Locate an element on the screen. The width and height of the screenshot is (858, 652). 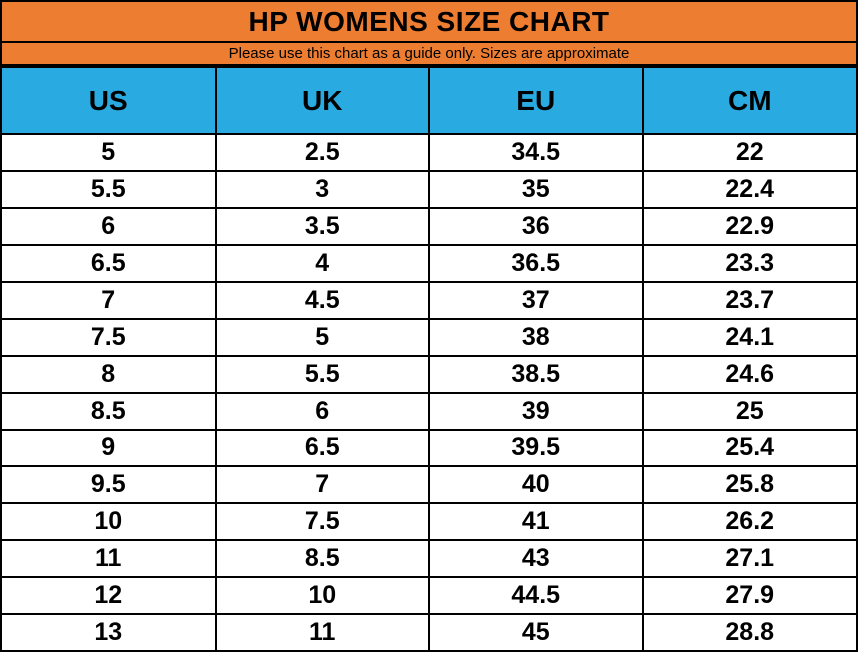
table-row: 9.5 7 40 25.8 is located at coordinates (429, 485).